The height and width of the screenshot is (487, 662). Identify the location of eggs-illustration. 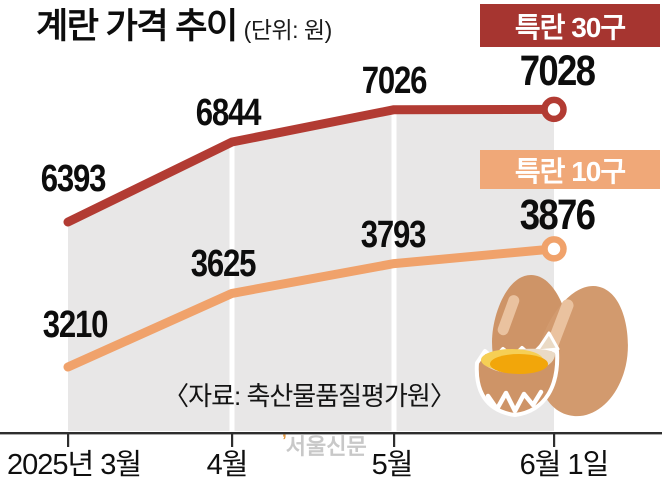
(551, 346).